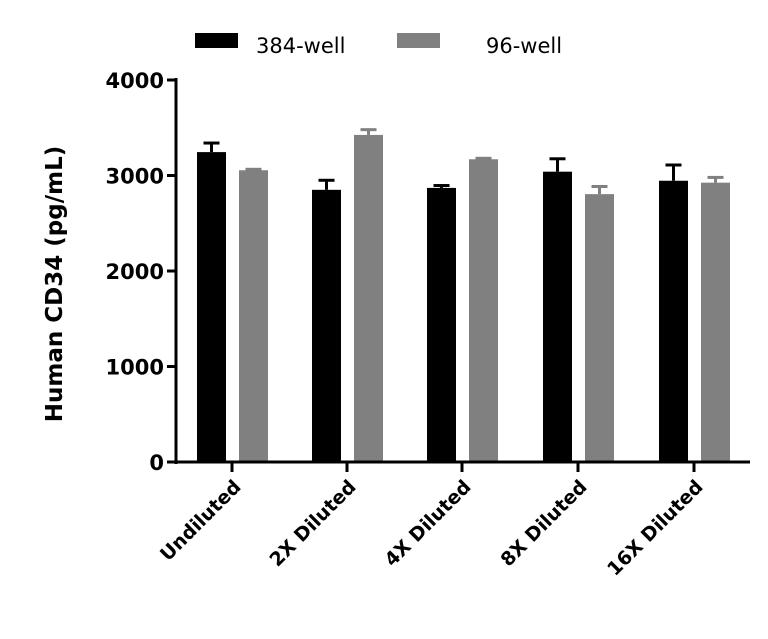 Image resolution: width=768 pixels, height=639 pixels. Describe the element at coordinates (135, 177) in the screenshot. I see `y-tick-label: 3000` at that location.